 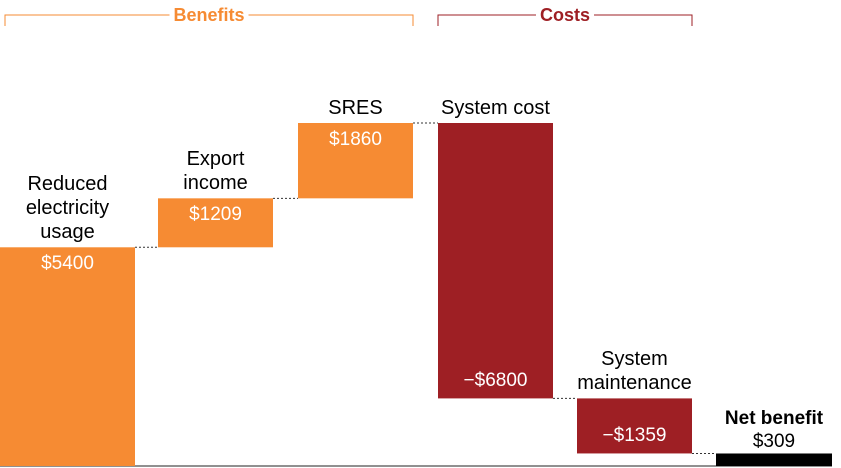 What do you see at coordinates (634, 371) in the screenshot?
I see `category-label: System maintenance` at bounding box center [634, 371].